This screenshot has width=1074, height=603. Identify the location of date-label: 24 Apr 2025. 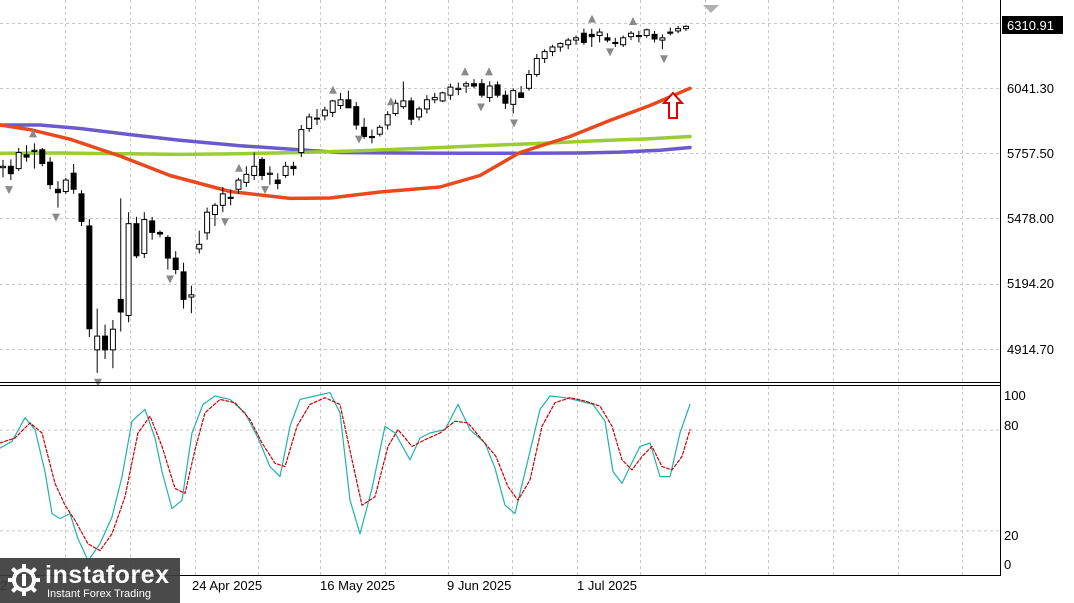
(227, 585).